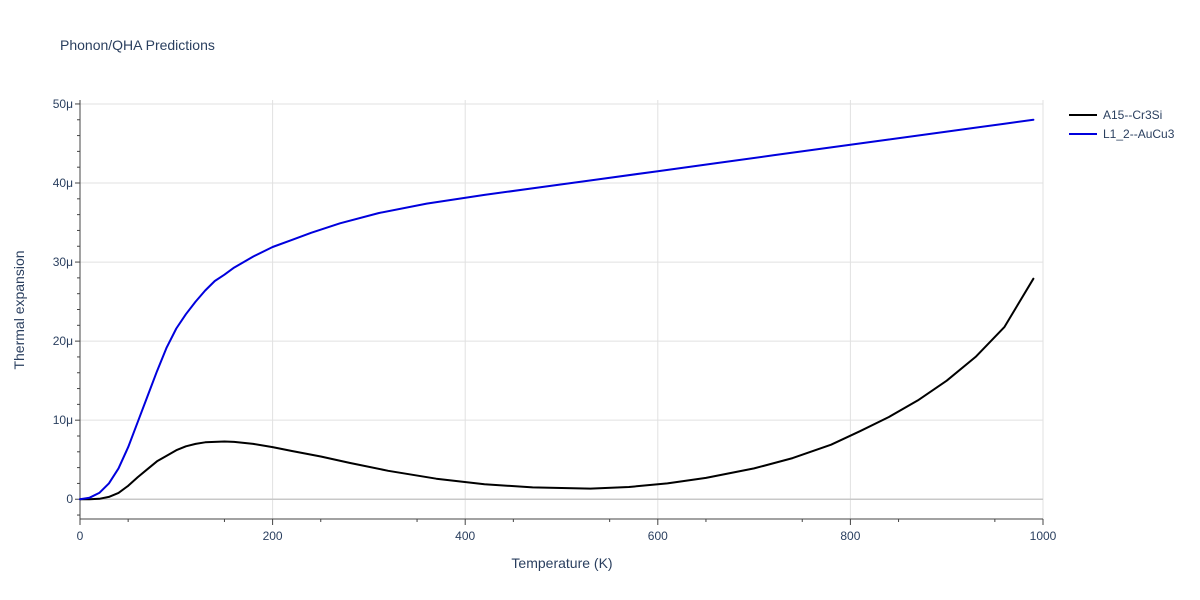  What do you see at coordinates (1122, 124) in the screenshot?
I see `legend: A15--Cr3Si L1_2--AuCu3` at bounding box center [1122, 124].